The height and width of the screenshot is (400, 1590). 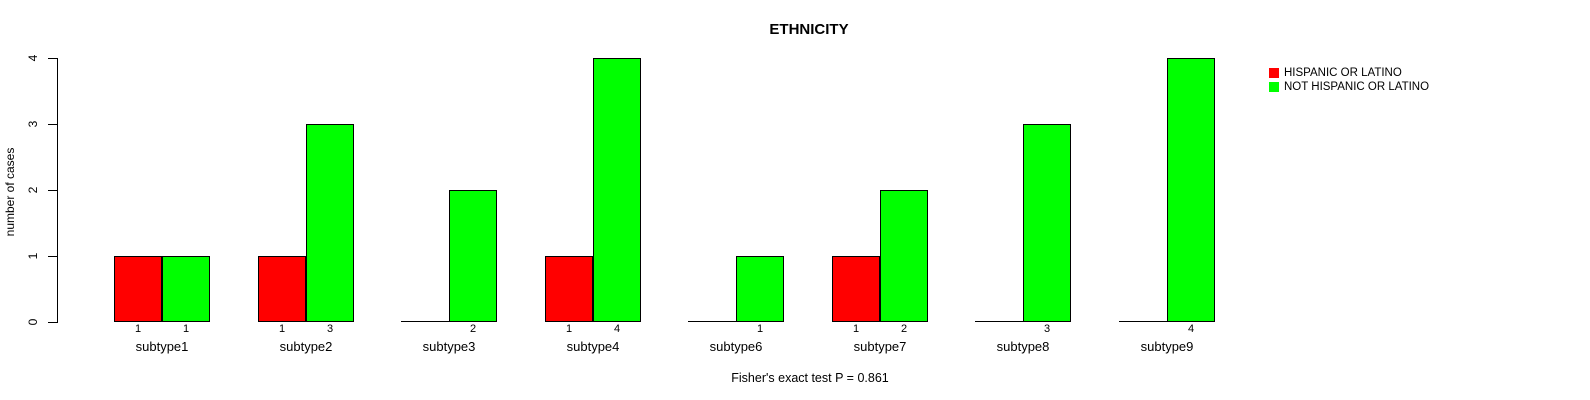 I want to click on legend-item-not-hispanic: NOT HISPANIC OR LATINO, so click(x=1349, y=86).